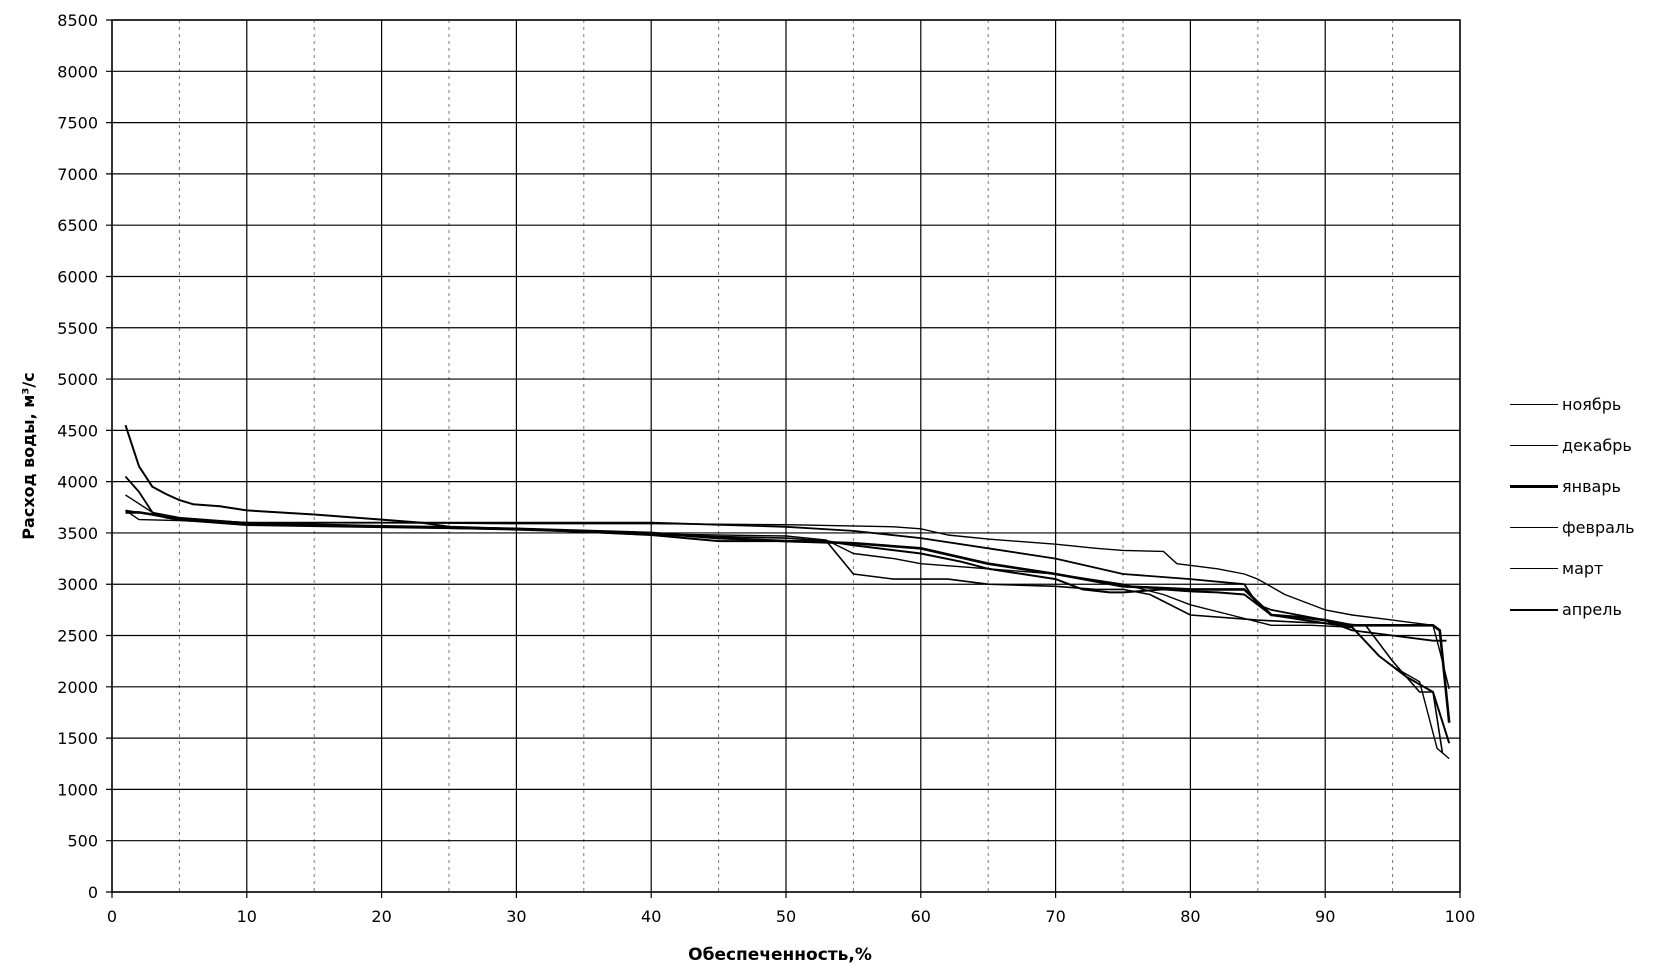  What do you see at coordinates (1325, 916) in the screenshot?
I see `x-tick-label: 90` at bounding box center [1325, 916].